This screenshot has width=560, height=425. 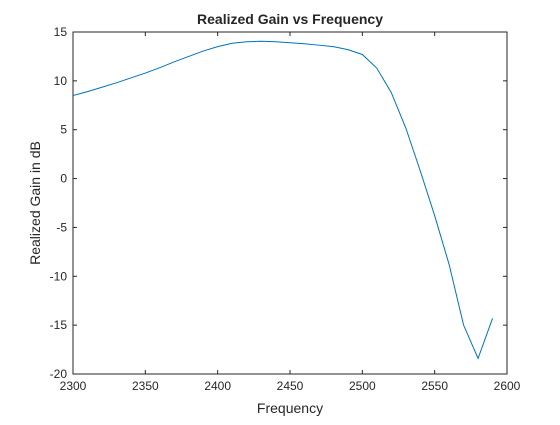 What do you see at coordinates (61, 32) in the screenshot?
I see `y-tick-label: 15` at bounding box center [61, 32].